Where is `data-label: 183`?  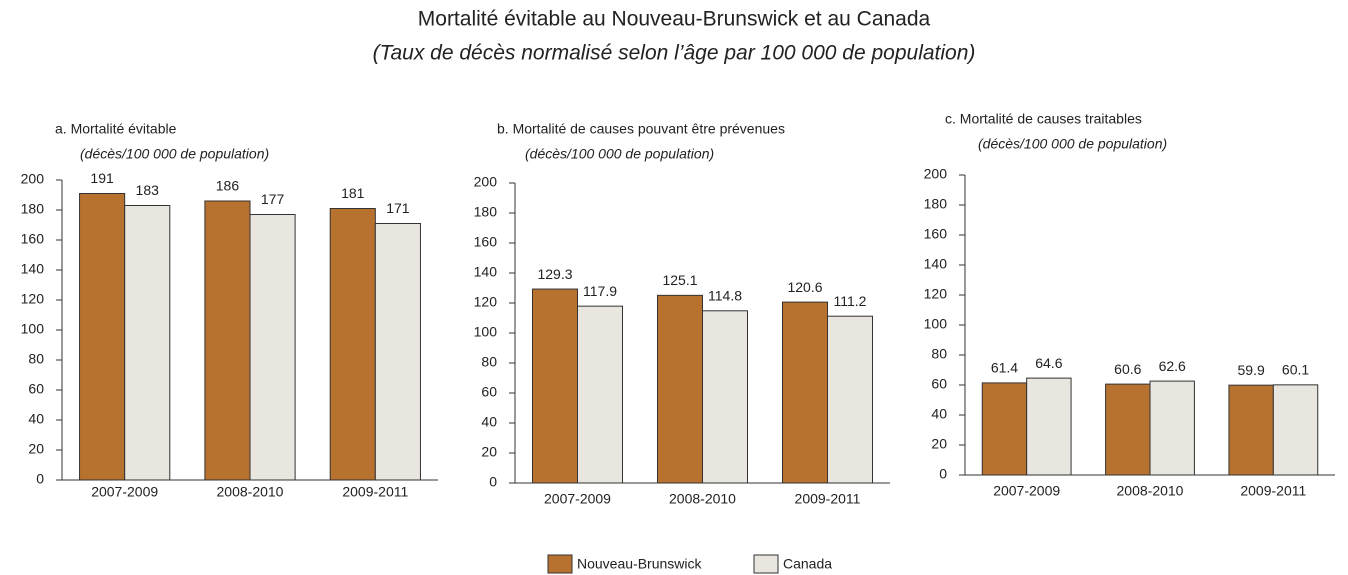
data-label: 183 is located at coordinates (148, 190).